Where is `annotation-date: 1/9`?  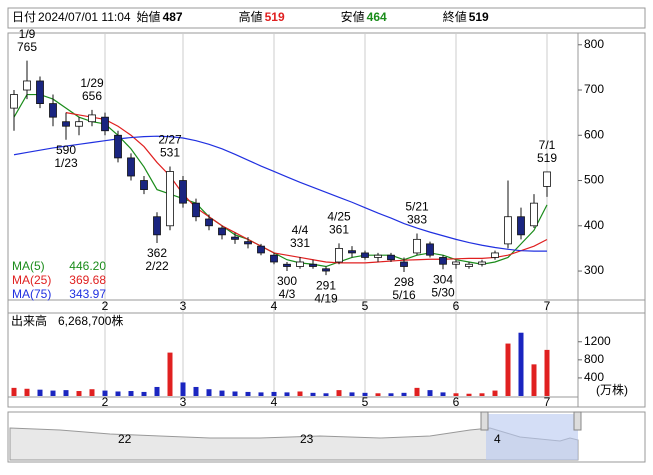
annotation-date: 1/9 is located at coordinates (27, 34).